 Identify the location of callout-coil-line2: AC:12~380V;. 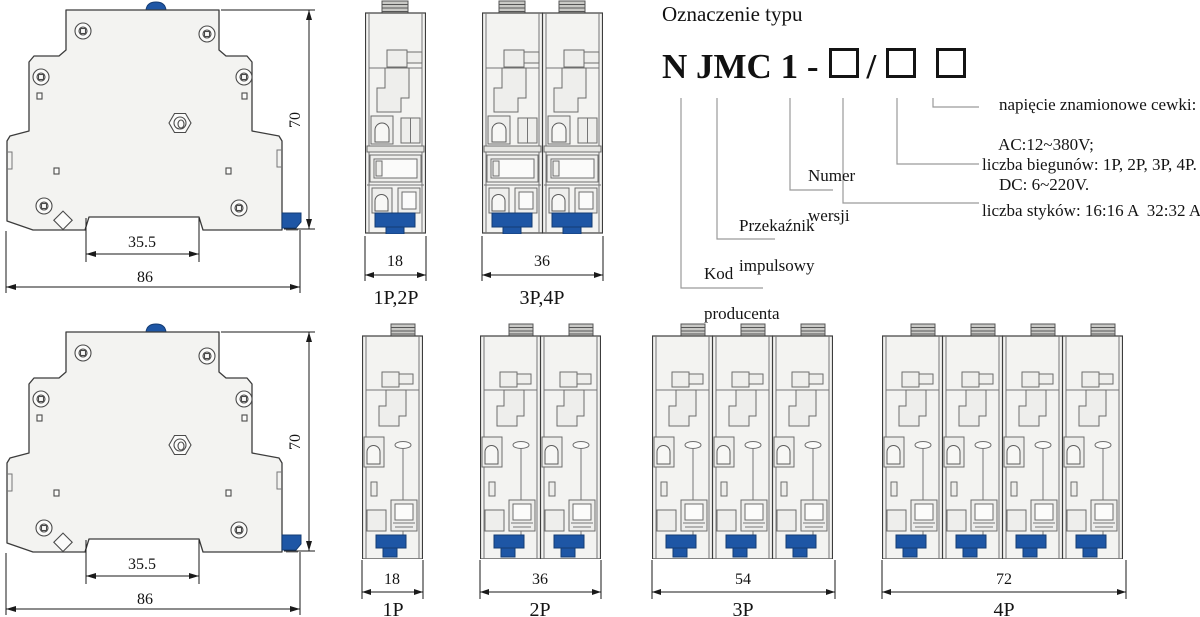
(1046, 144).